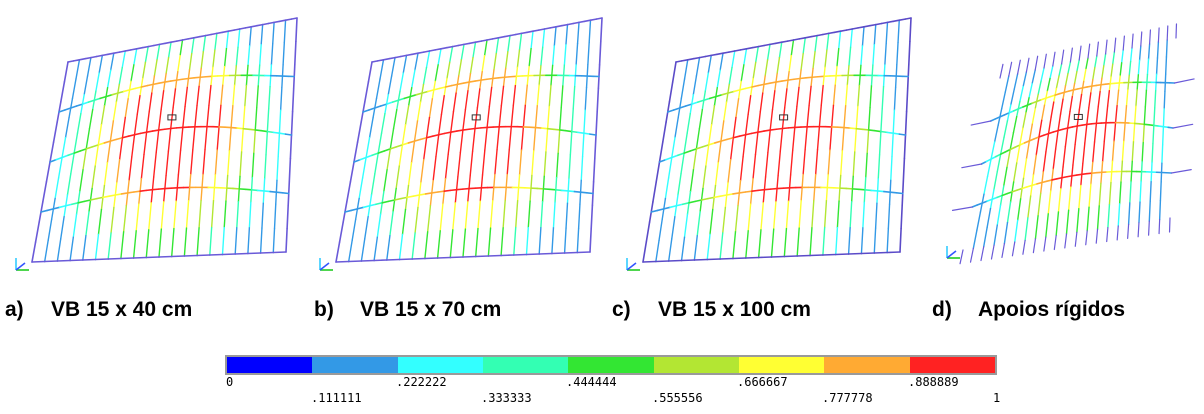 The height and width of the screenshot is (414, 1204). I want to click on caption-c: c) VB 15 x 100 cm, so click(711, 310).